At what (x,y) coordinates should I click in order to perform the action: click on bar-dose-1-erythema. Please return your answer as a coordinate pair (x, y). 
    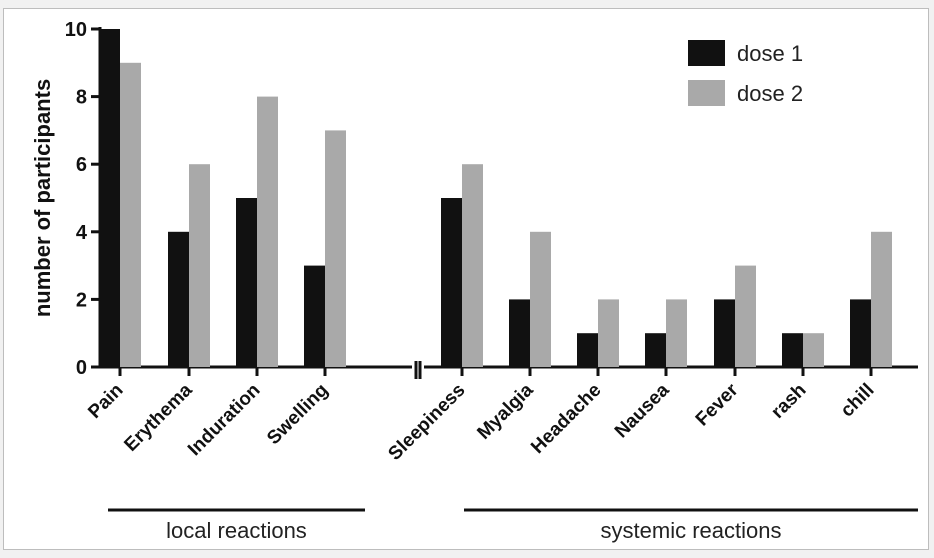
    Looking at the image, I should click on (178, 299).